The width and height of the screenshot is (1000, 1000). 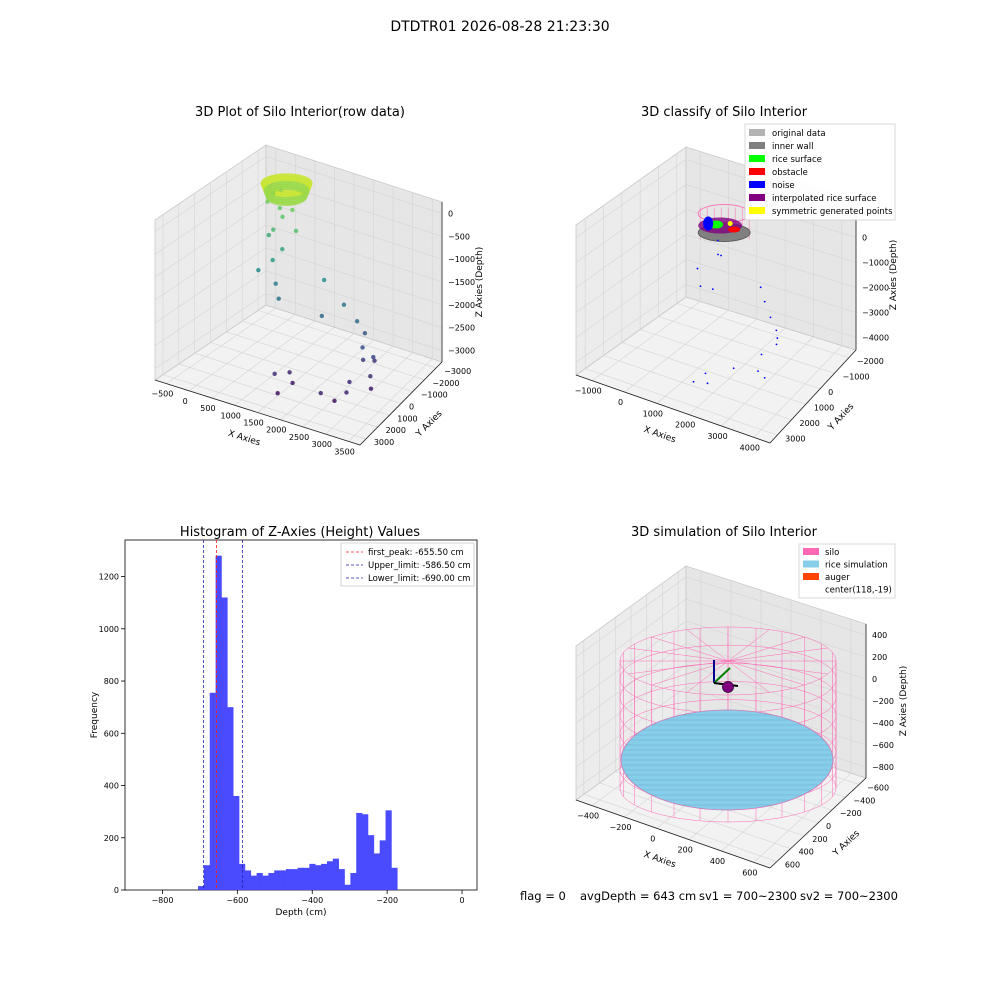 I want to click on p1-z-tick-label: −1500, so click(x=461, y=282).